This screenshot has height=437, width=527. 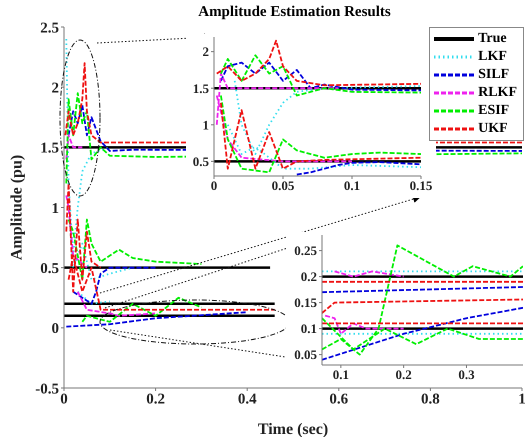 I want to click on legend-label: UKF, so click(x=493, y=129).